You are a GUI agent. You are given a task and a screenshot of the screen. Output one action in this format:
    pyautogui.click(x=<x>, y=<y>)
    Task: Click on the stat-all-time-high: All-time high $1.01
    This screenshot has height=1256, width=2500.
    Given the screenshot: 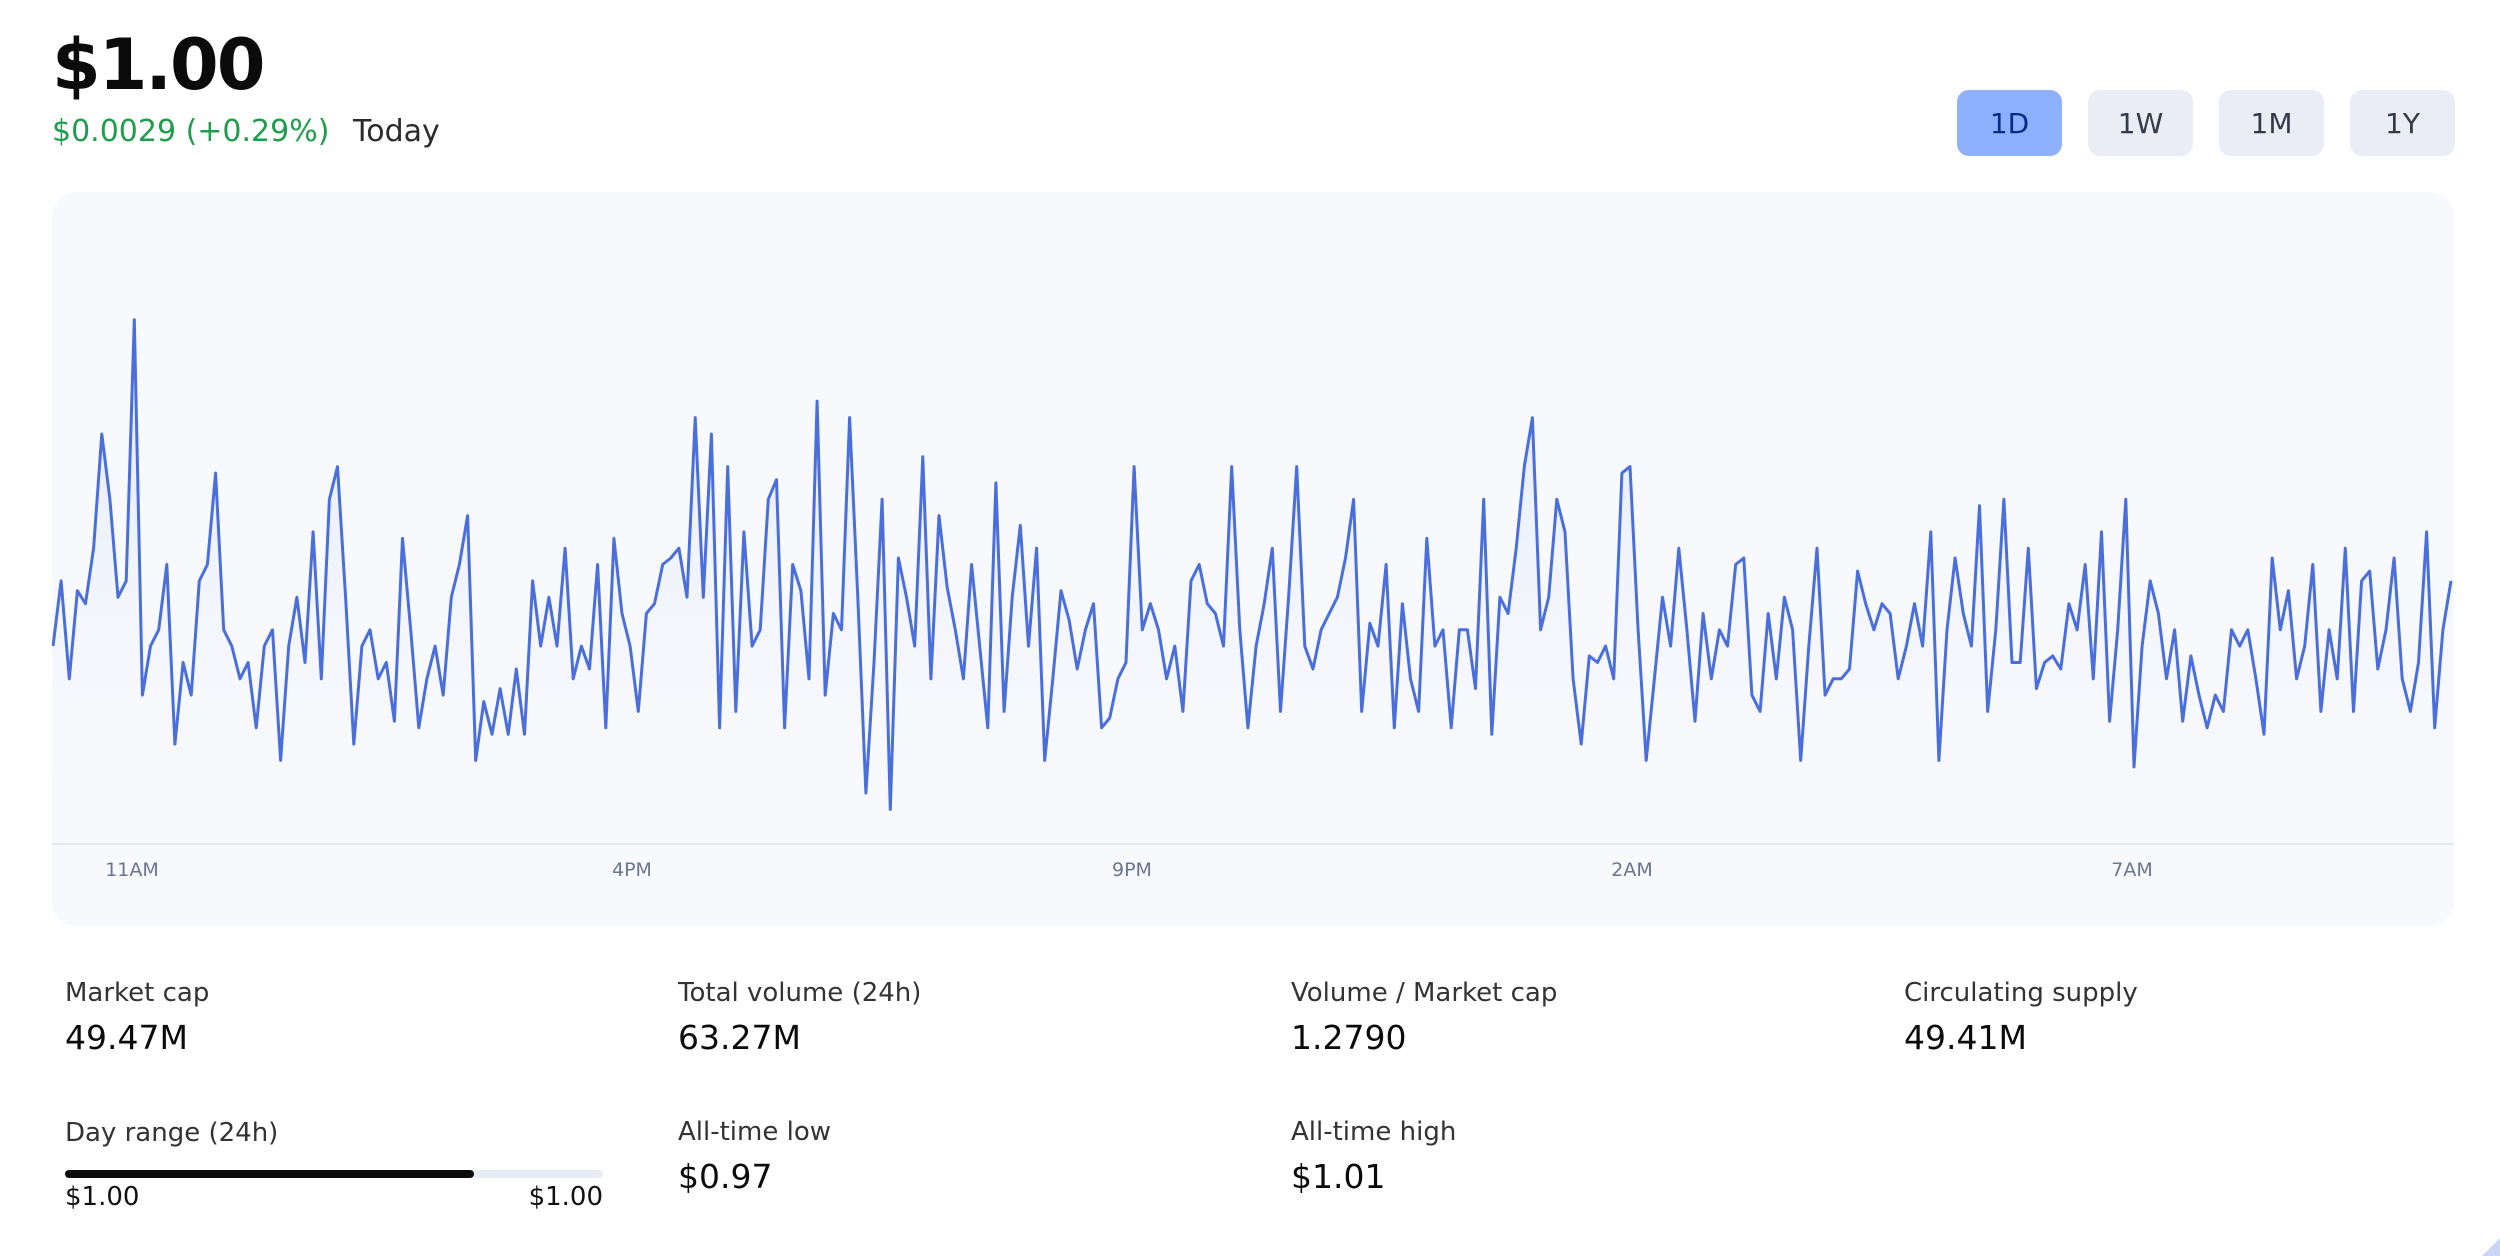 What is the action you would take?
    pyautogui.click(x=1373, y=1156)
    